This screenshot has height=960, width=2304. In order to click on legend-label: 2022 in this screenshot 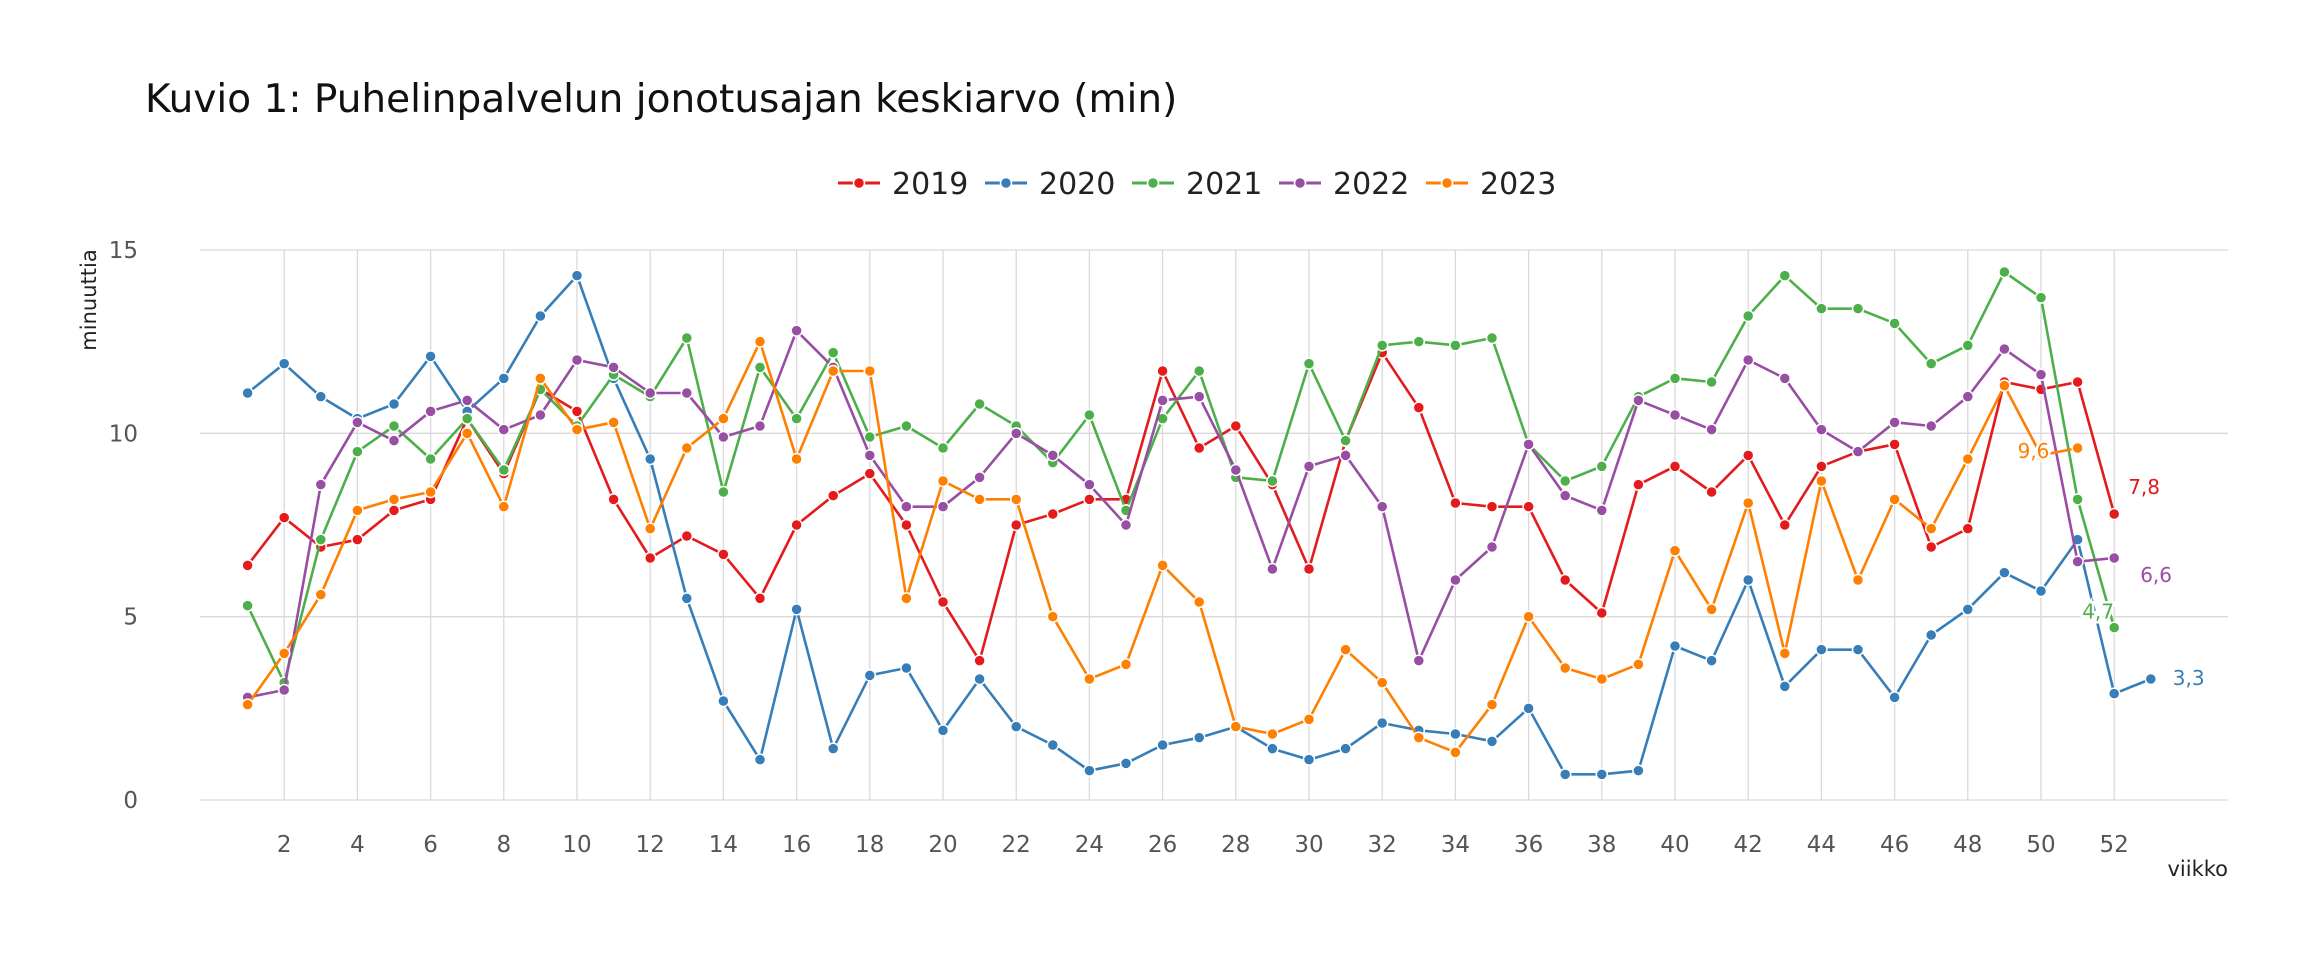, I will do `click(1371, 184)`.